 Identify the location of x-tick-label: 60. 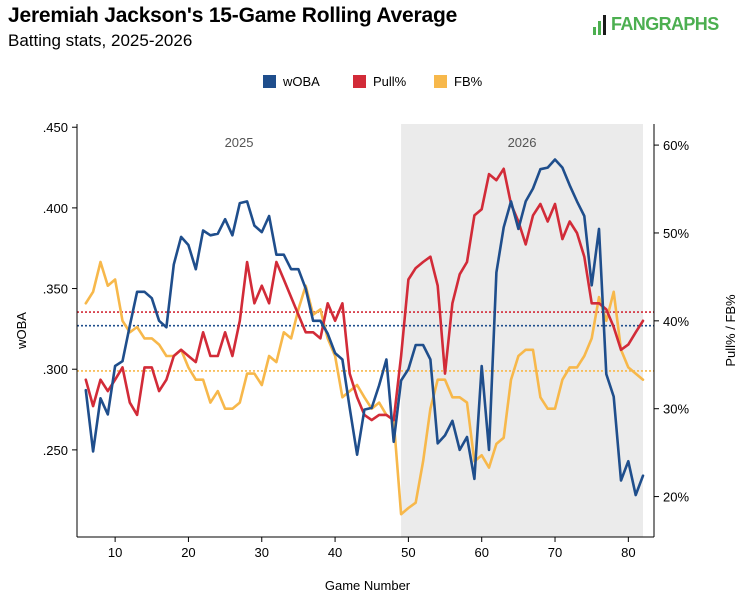
(481, 552).